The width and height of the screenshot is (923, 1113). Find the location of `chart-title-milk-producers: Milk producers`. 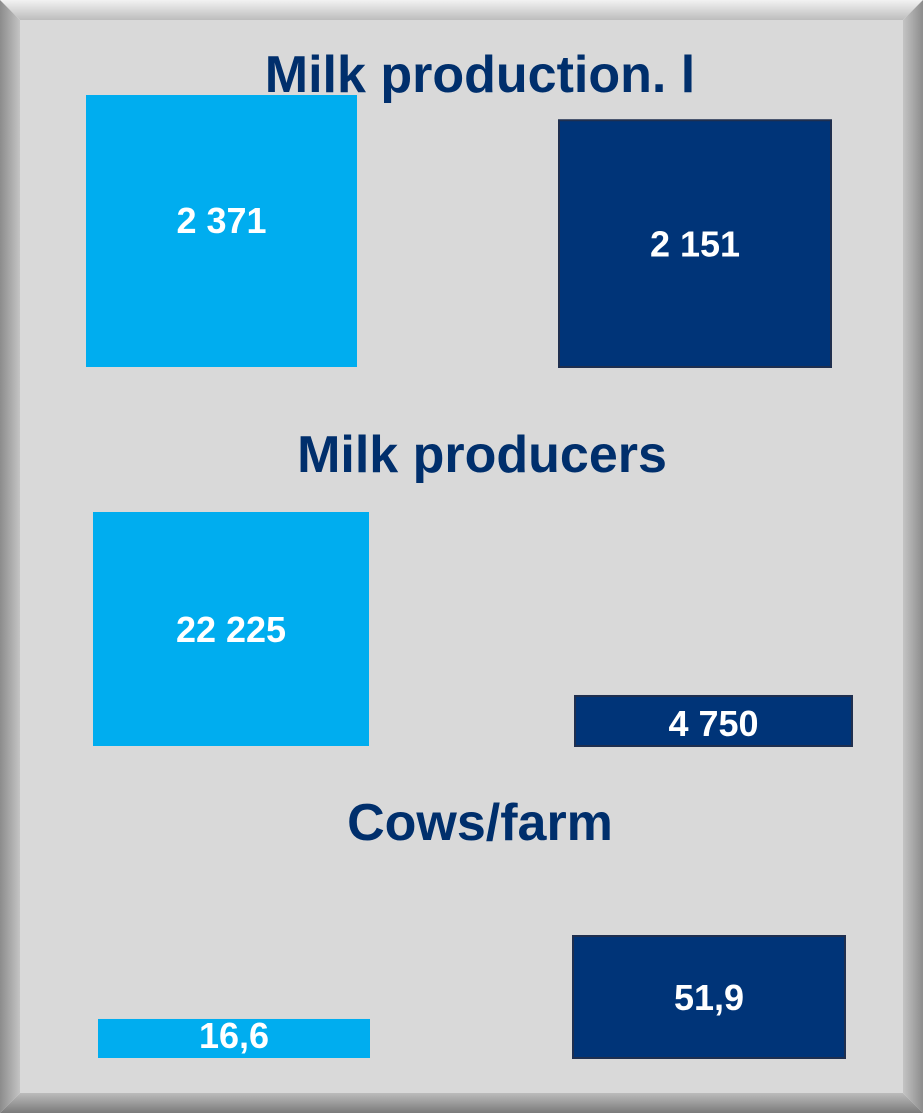

chart-title-milk-producers: Milk producers is located at coordinates (482, 455).